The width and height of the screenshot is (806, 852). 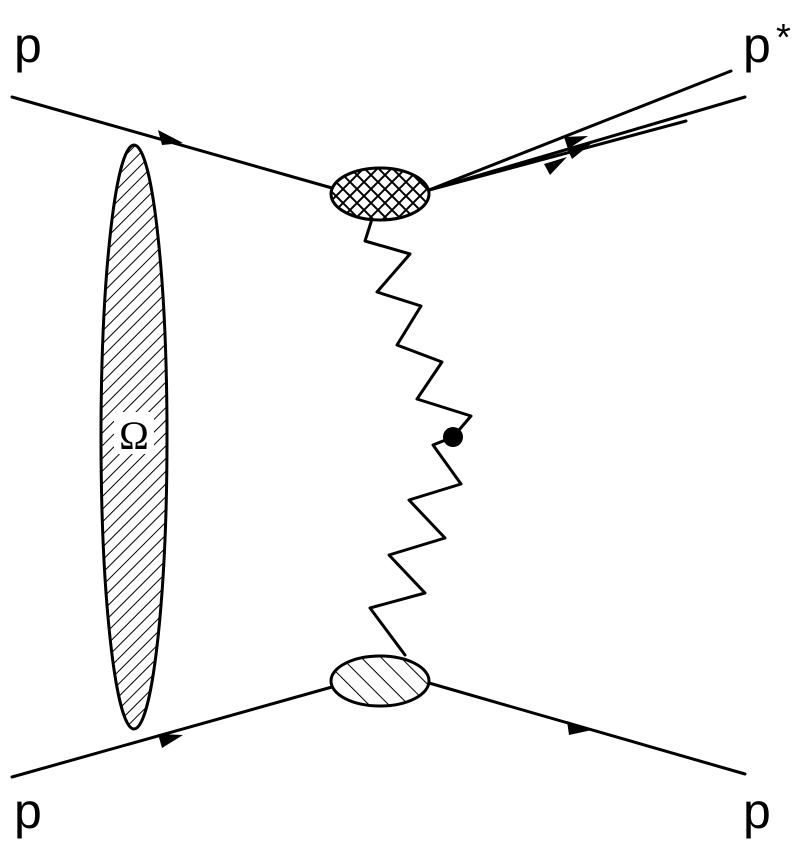 I want to click on omega-blob, so click(x=134, y=437).